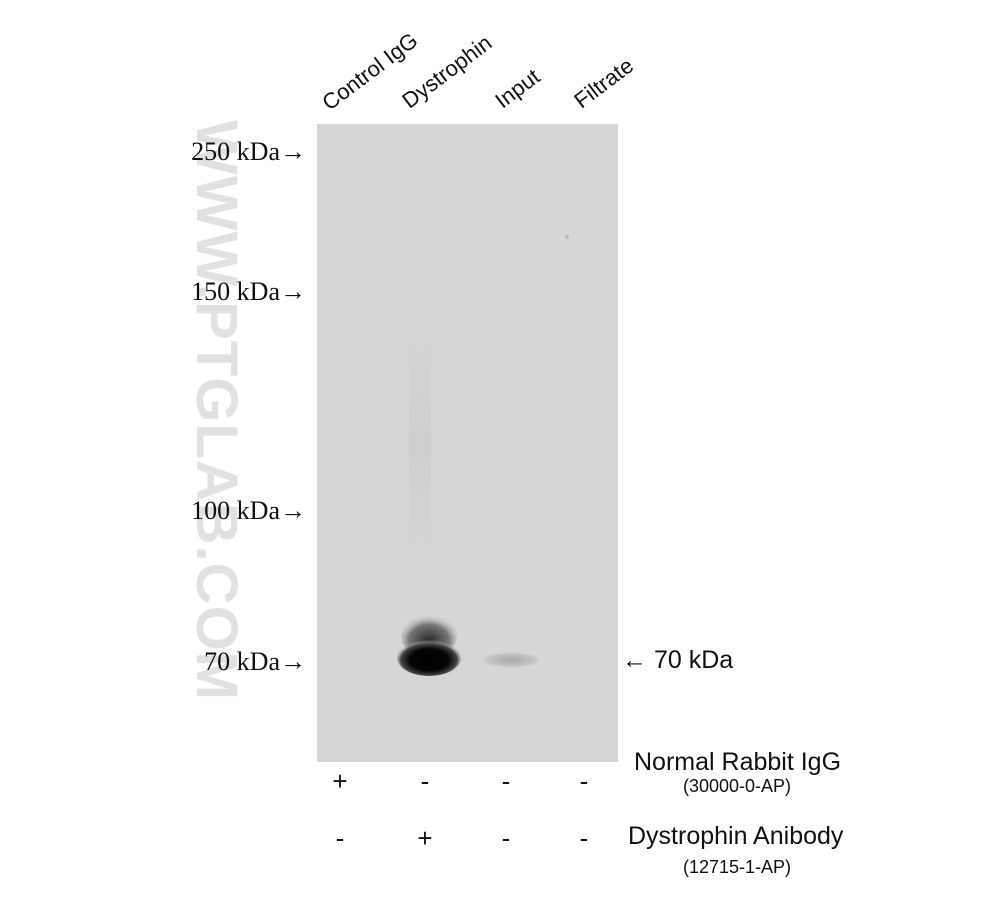 The width and height of the screenshot is (1000, 903). Describe the element at coordinates (738, 762) in the screenshot. I see `row1-label: Normal Rabbit IgG` at that location.